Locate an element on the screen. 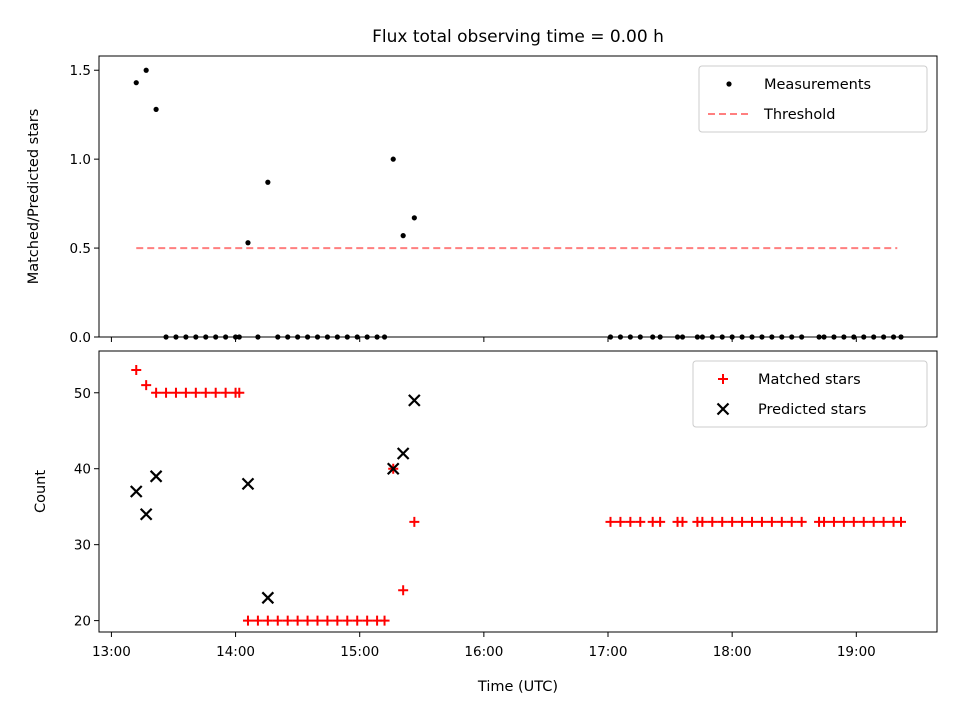 The height and width of the screenshot is (720, 960). series-predicted-stars is located at coordinates (275, 499).